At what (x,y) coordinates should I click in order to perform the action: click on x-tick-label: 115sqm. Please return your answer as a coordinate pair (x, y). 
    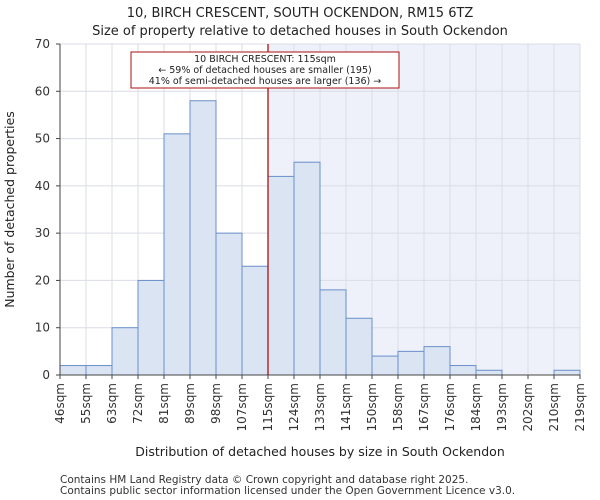
    Looking at the image, I should click on (268, 407).